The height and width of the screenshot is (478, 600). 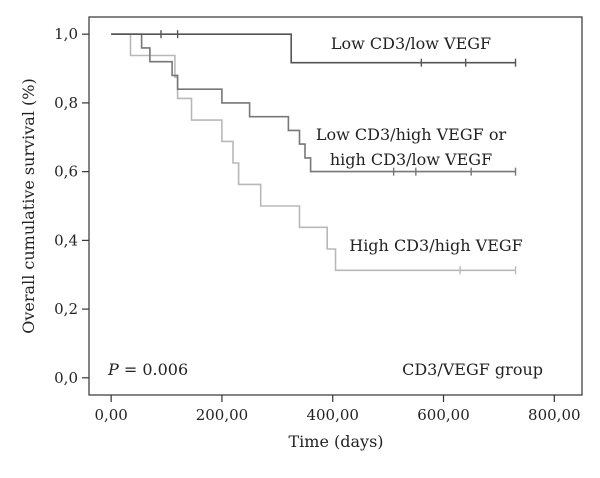 What do you see at coordinates (153, 369) in the screenshot?
I see `p-value-text: = 0.006` at bounding box center [153, 369].